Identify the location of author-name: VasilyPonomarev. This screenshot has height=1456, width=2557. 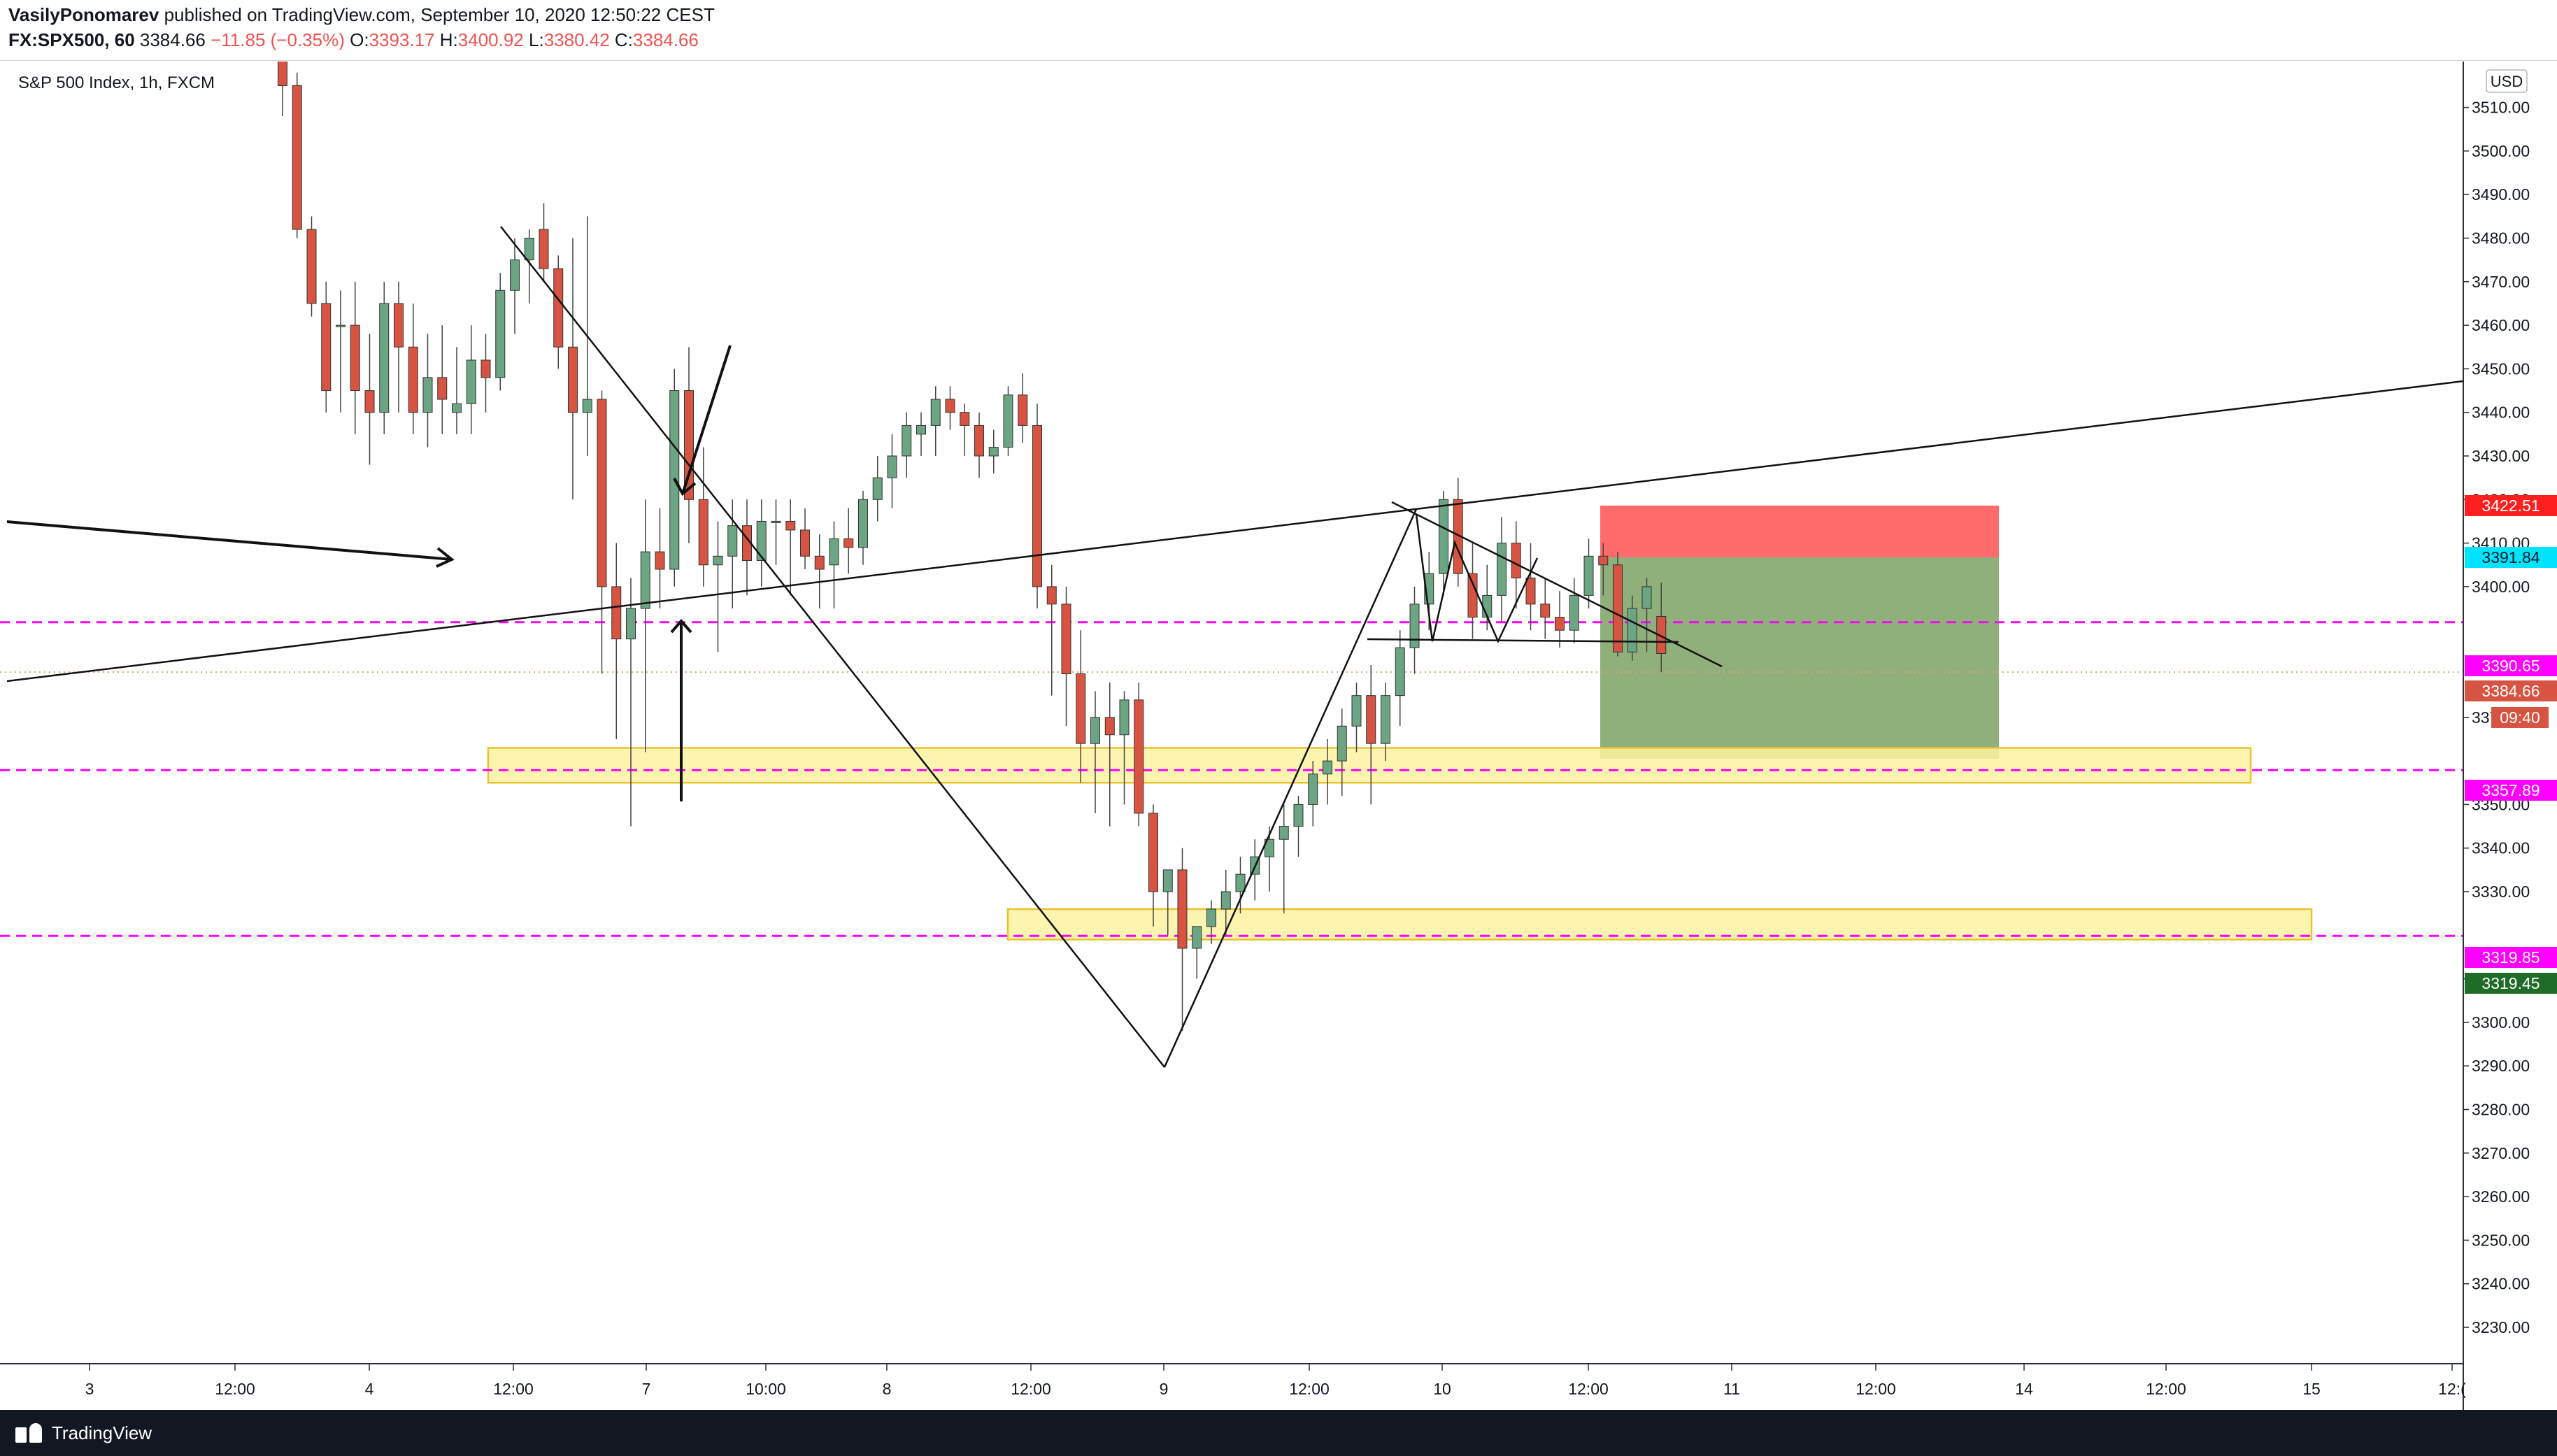
(83, 14).